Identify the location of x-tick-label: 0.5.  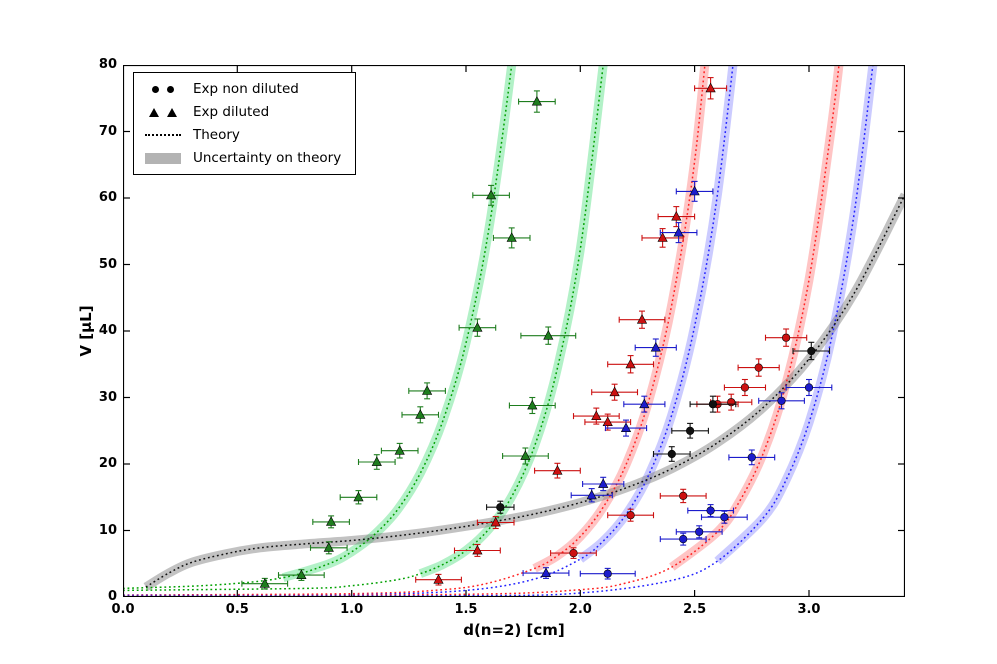
(237, 609).